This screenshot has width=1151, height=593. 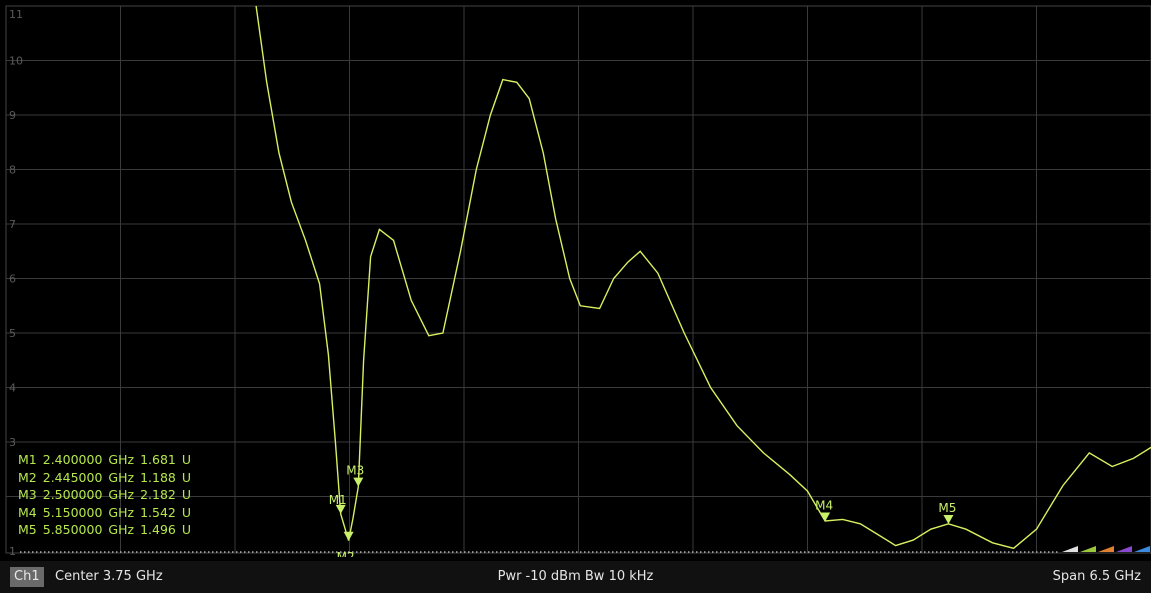 I want to click on marker-arrow-m2, so click(x=348, y=536).